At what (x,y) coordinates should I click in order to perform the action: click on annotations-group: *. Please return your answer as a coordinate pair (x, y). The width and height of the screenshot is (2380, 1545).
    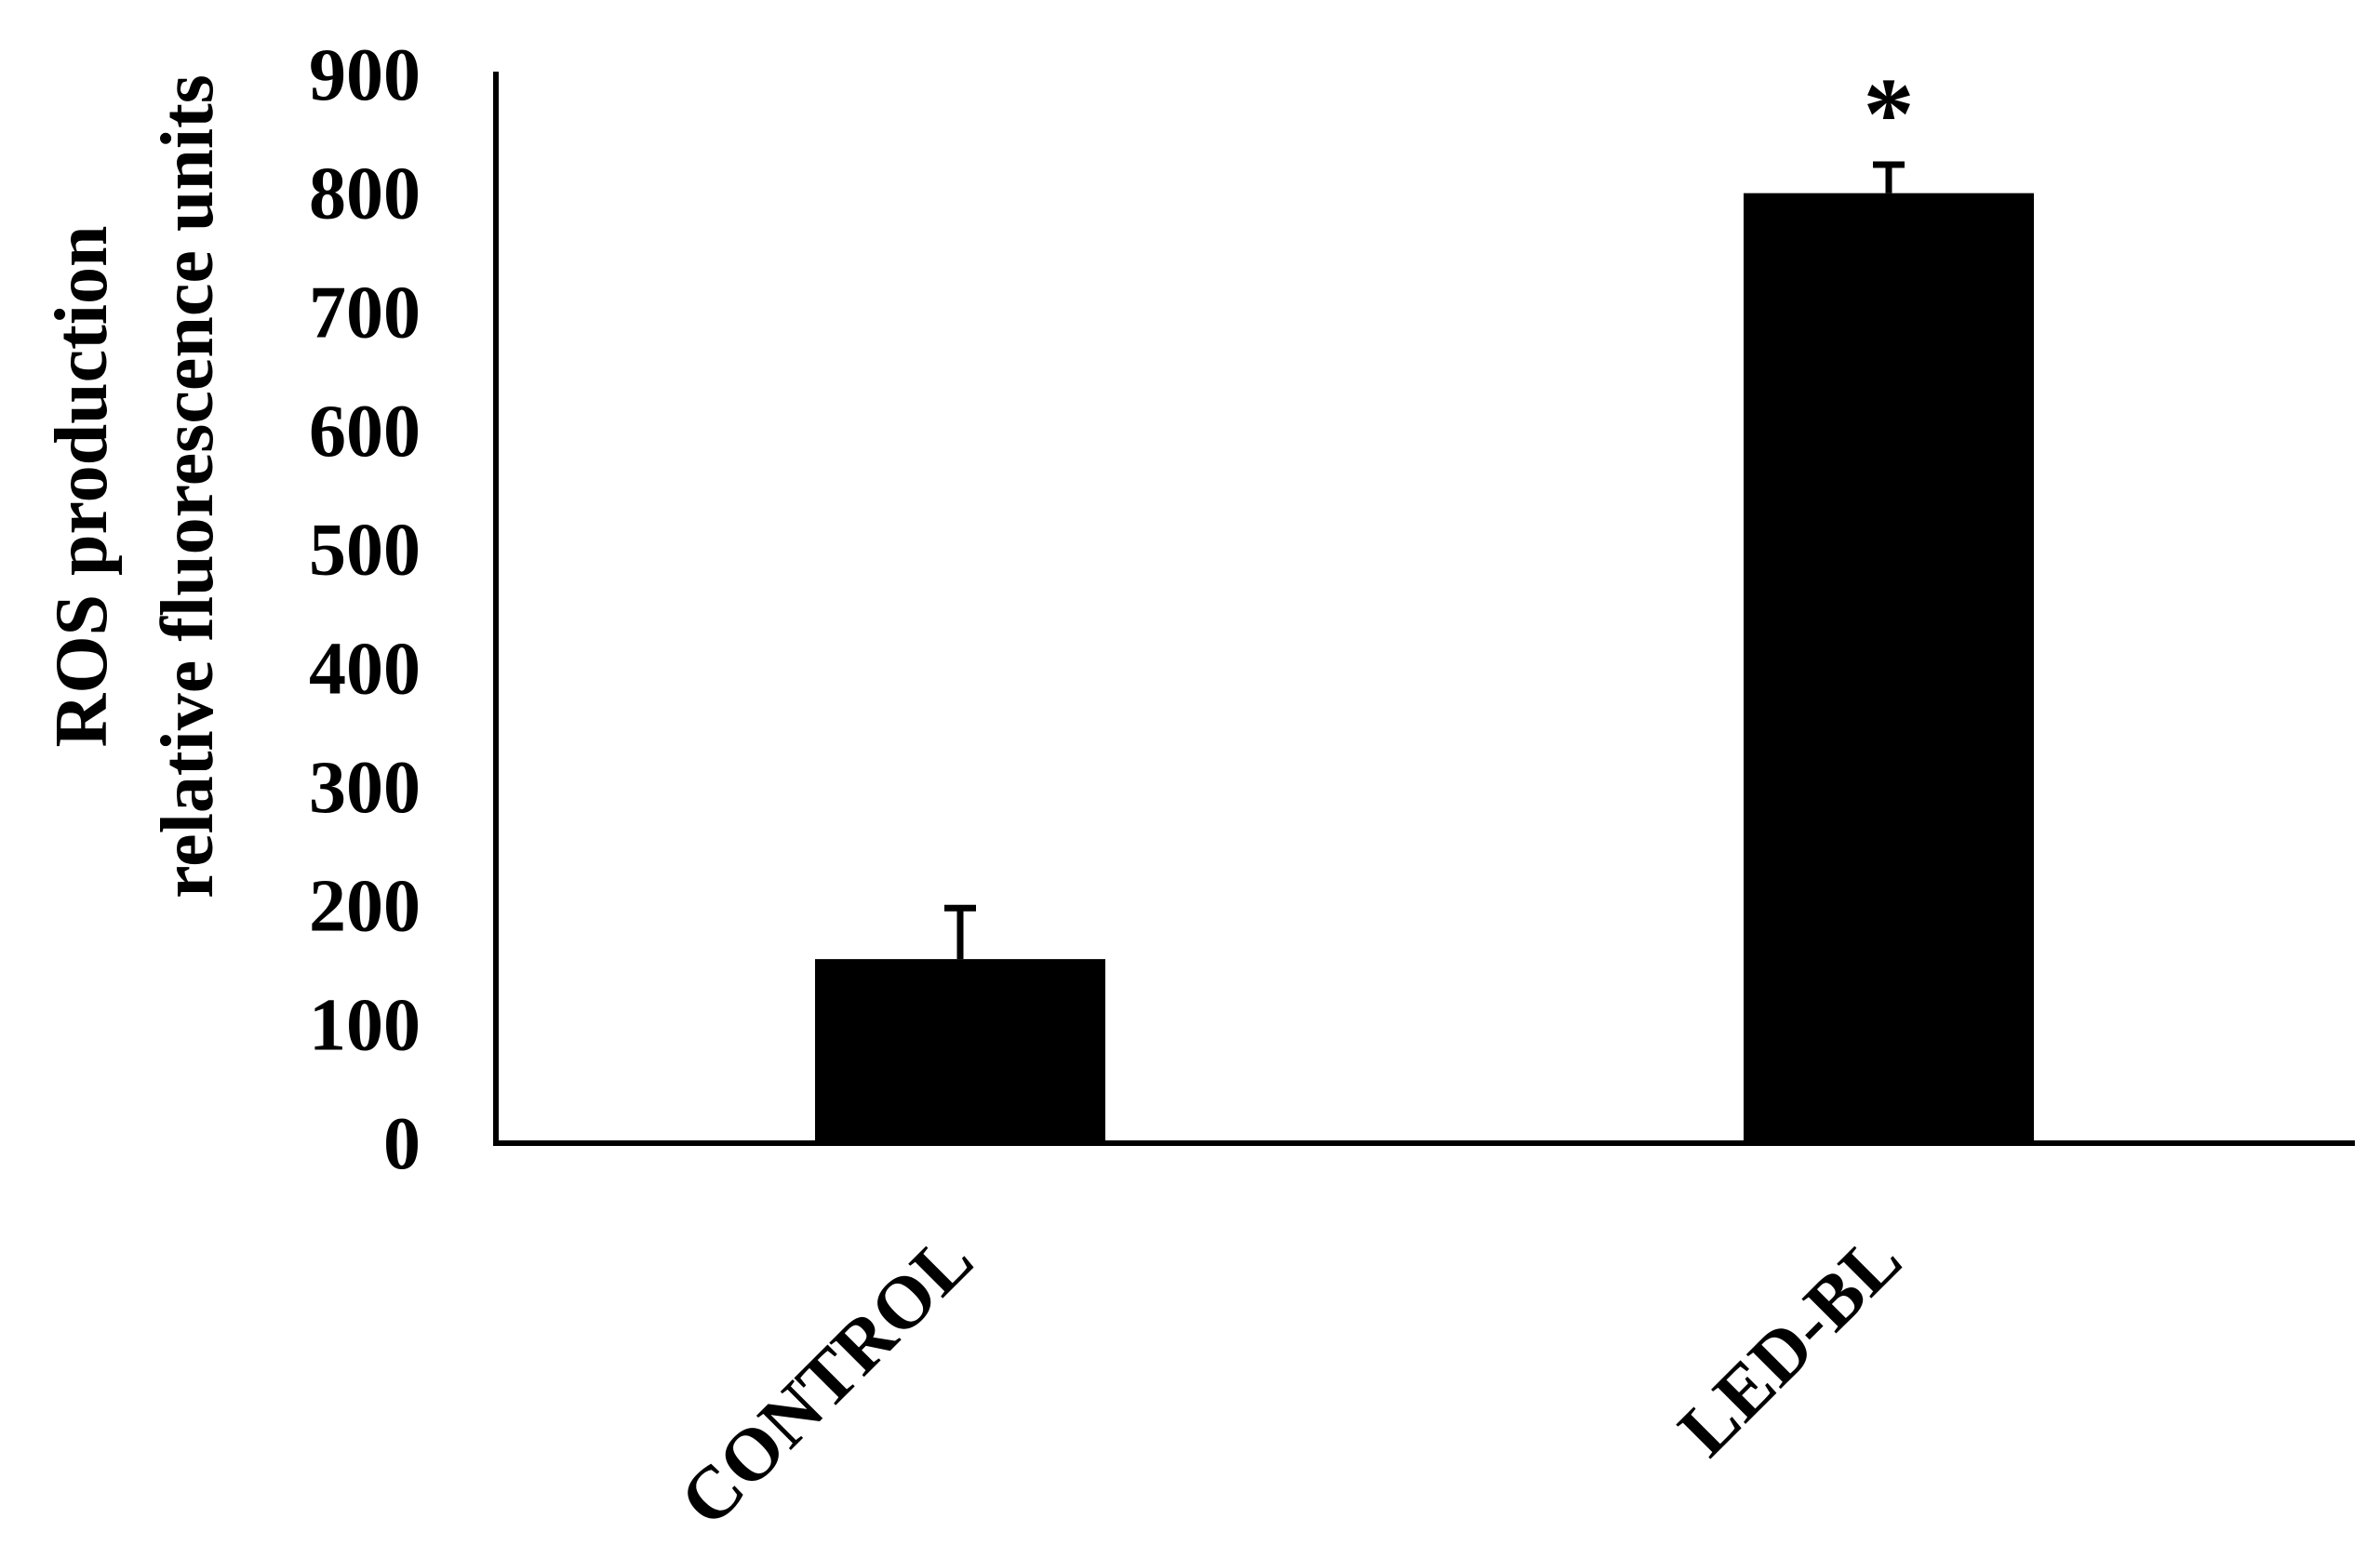
    Looking at the image, I should click on (1889, 113).